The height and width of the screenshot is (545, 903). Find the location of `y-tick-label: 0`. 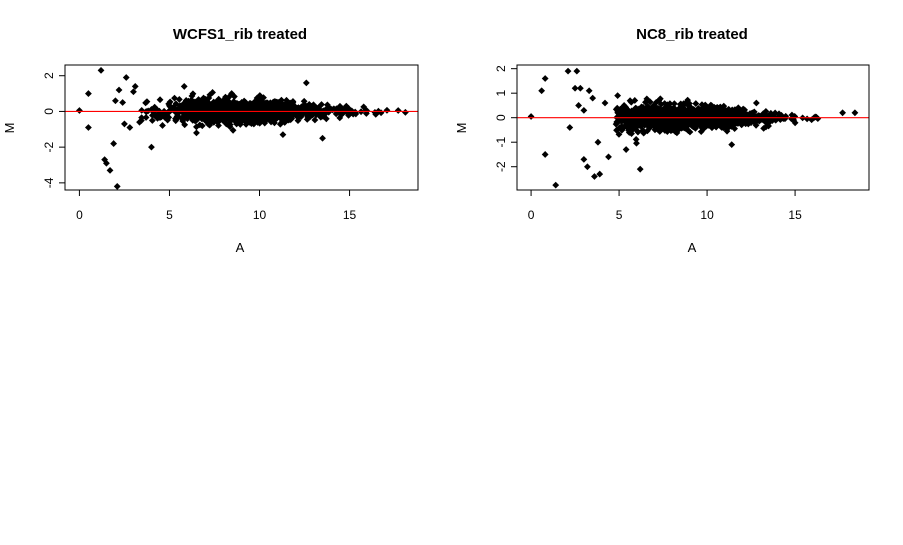

y-tick-label: 0 is located at coordinates (49, 111).